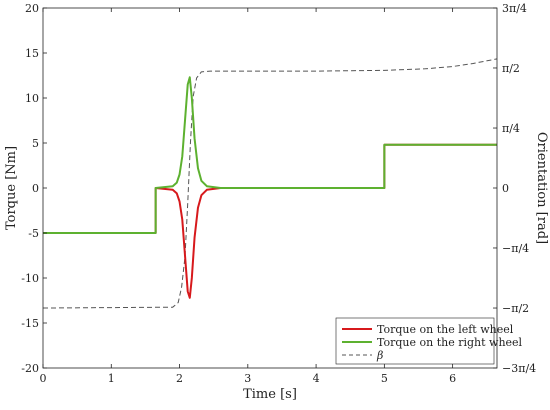  What do you see at coordinates (316, 378) in the screenshot?
I see `x-tick-label: 4` at bounding box center [316, 378].